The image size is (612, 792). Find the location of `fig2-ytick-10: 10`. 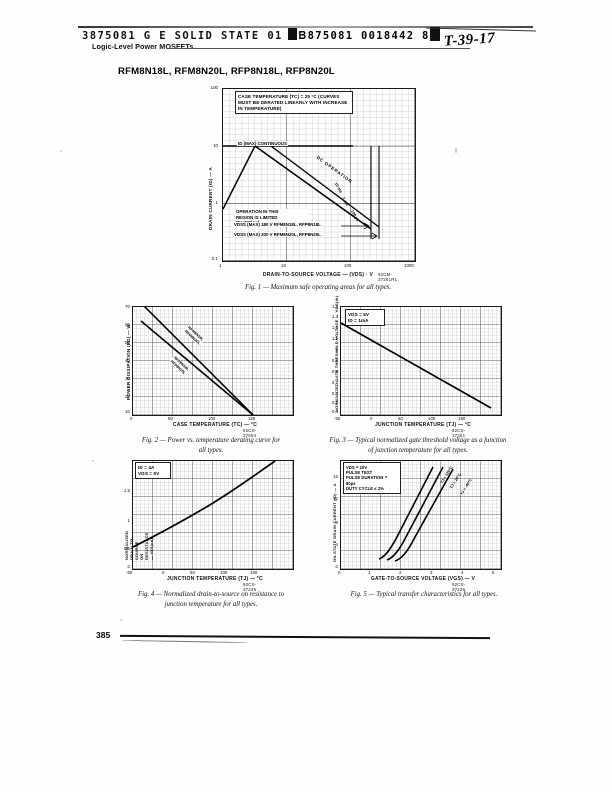

fig2-ytick-10: 10 is located at coordinates (127, 411).